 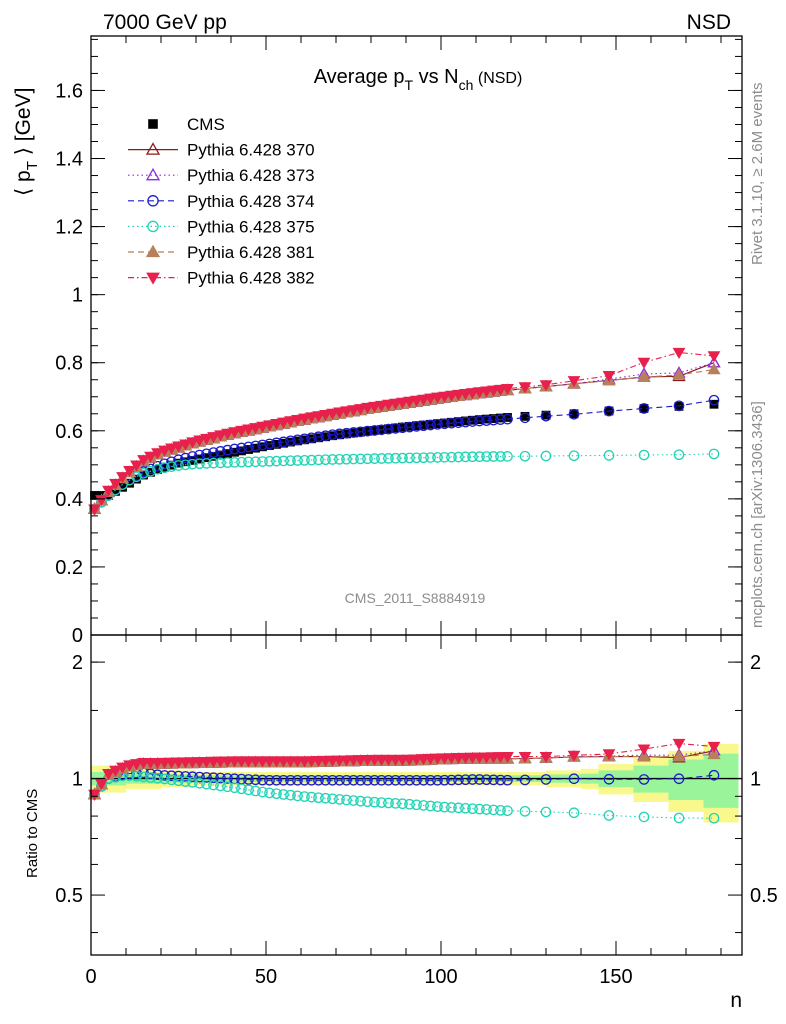 I want to click on legend-label: Pythia 6.428 382, so click(x=251, y=278).